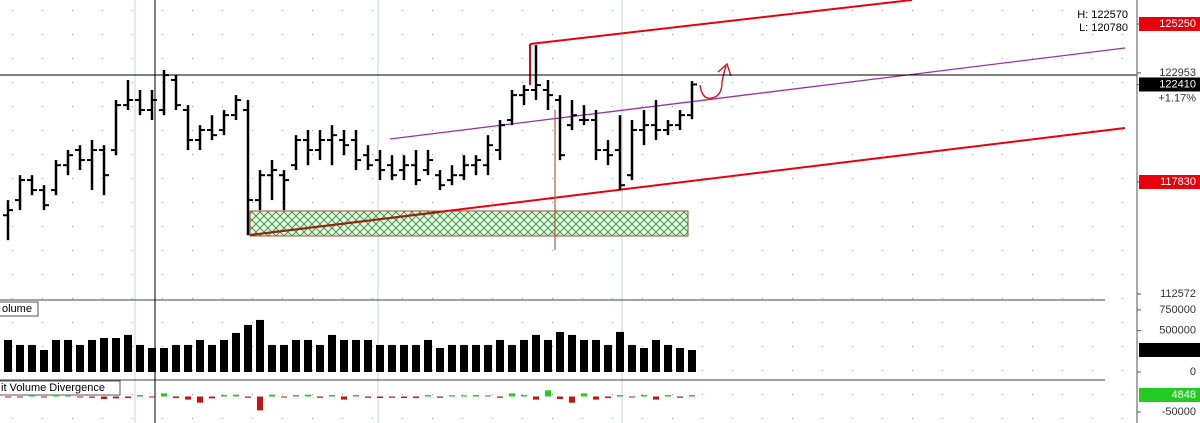 The height and width of the screenshot is (423, 1200). I want to click on y-tick-label: 122410, so click(1177, 84).